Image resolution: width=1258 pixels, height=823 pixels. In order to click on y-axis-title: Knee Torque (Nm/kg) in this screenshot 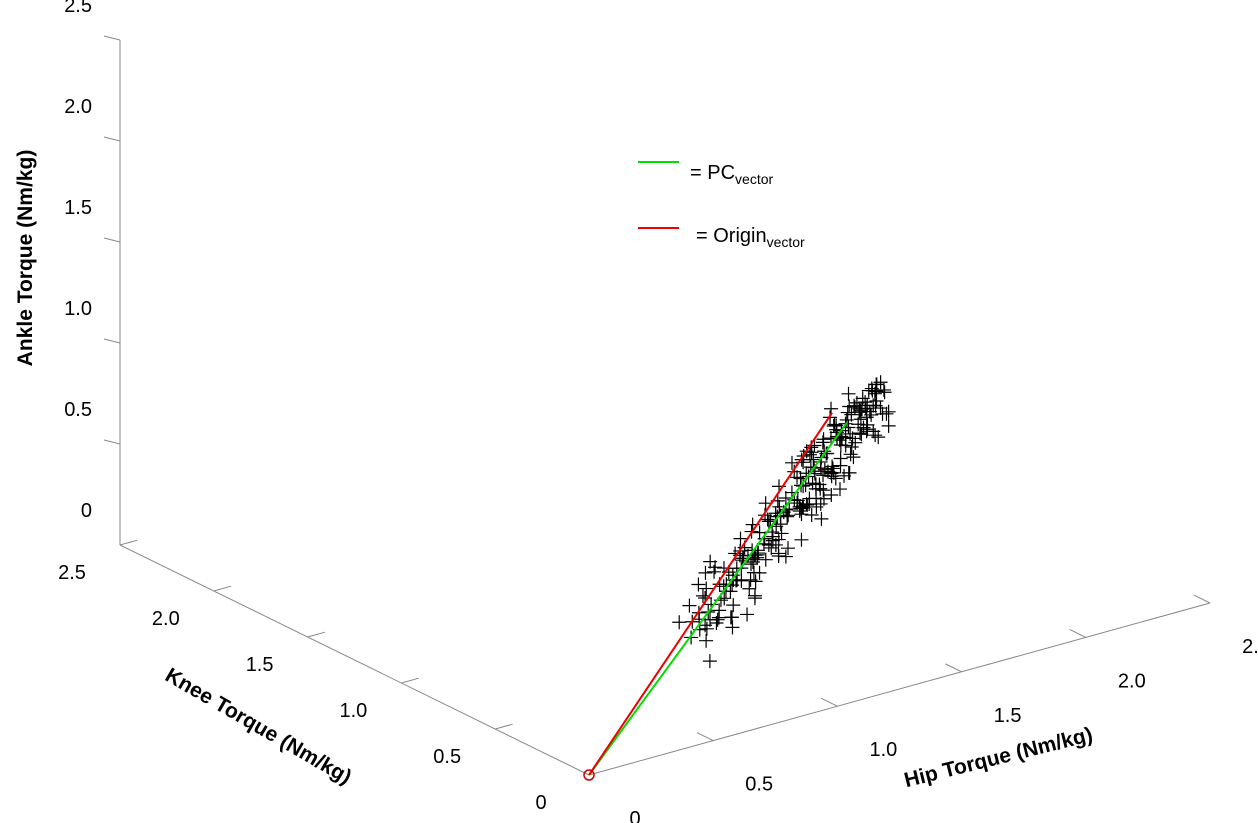, I will do `click(258, 726)`.